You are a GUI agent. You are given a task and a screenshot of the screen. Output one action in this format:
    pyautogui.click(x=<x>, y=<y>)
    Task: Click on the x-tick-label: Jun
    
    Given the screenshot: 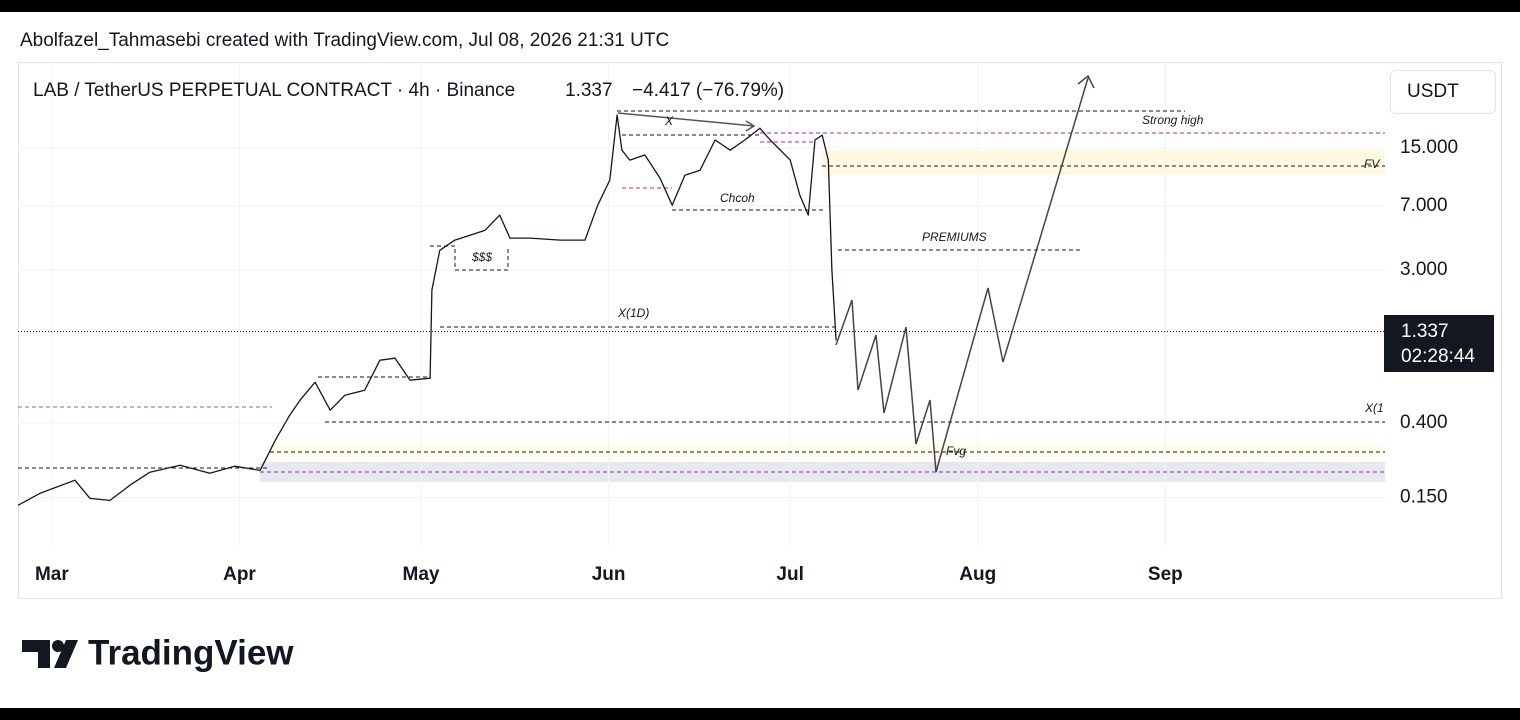 What is the action you would take?
    pyautogui.click(x=609, y=574)
    